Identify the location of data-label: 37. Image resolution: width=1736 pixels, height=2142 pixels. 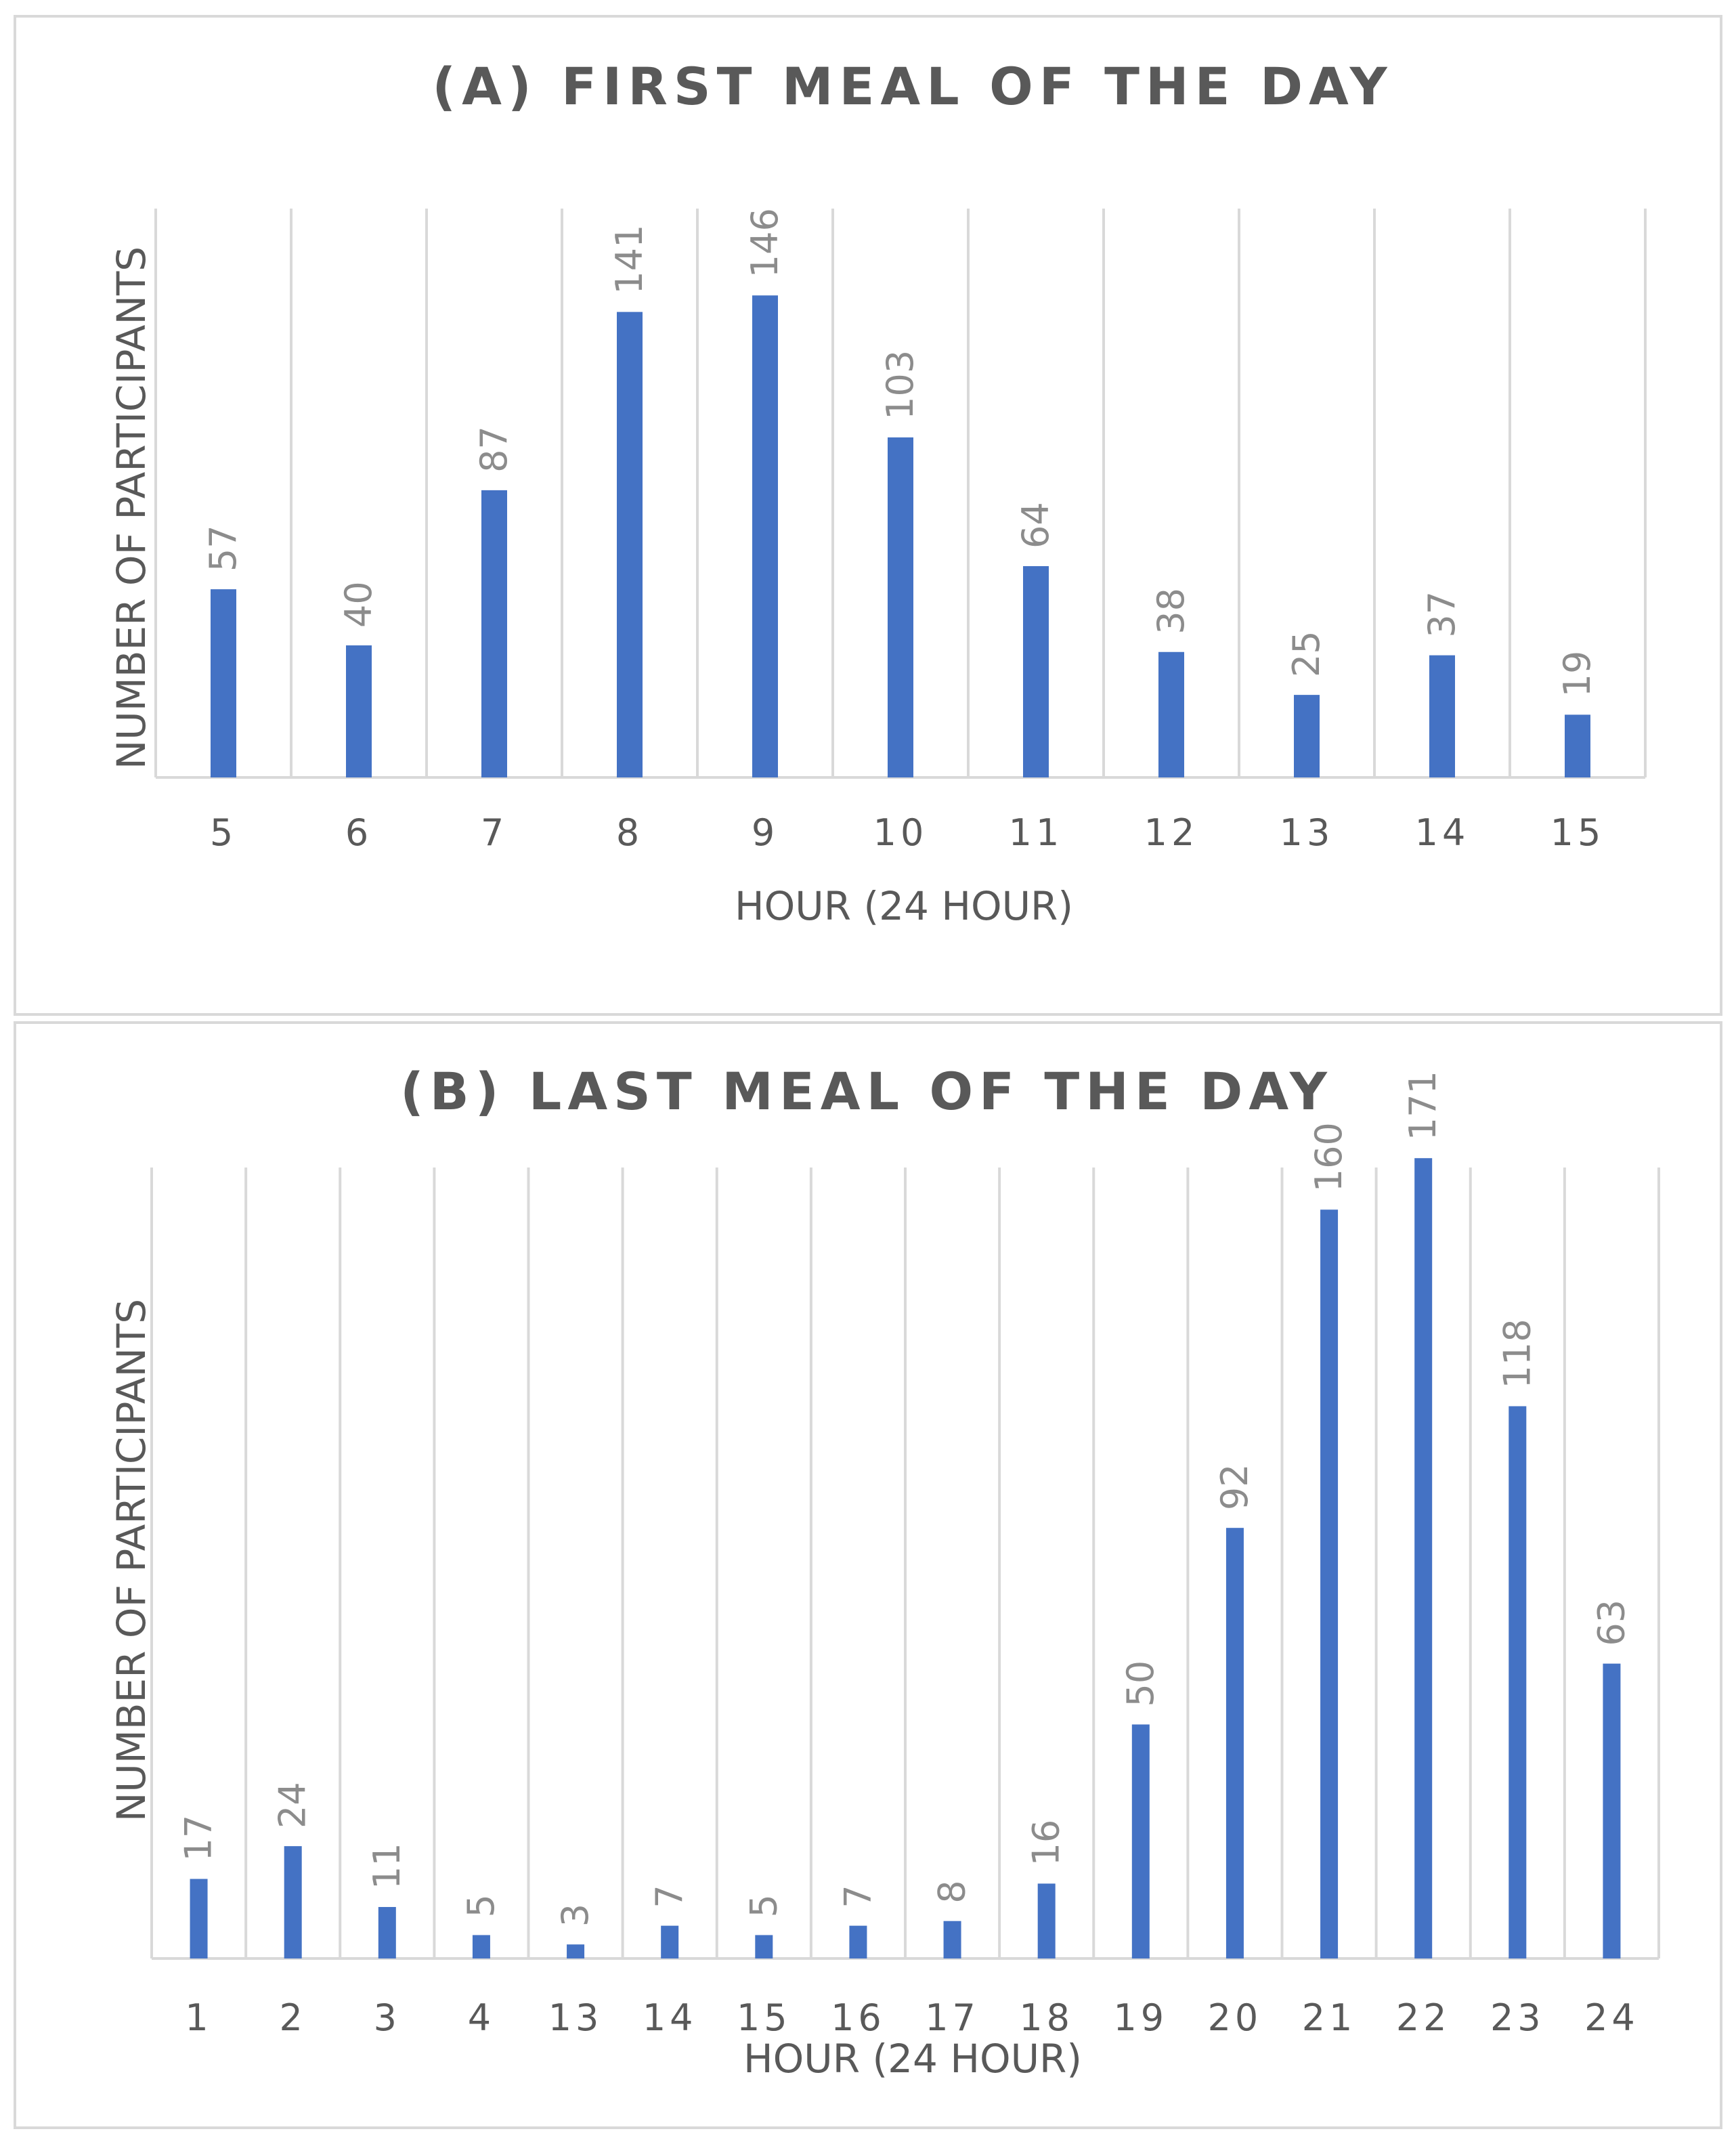
(1441, 614).